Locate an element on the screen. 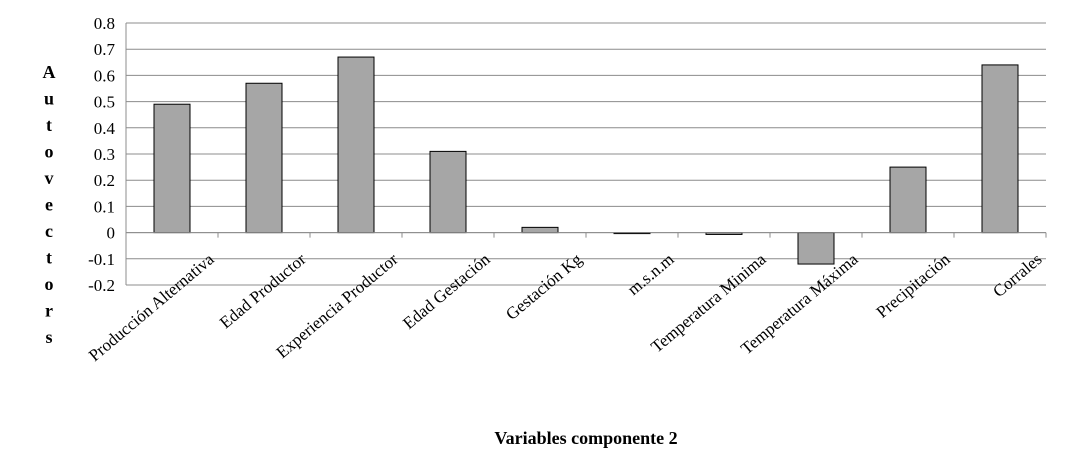 The height and width of the screenshot is (457, 1081). y-tick-labels: 0.8 0.7 0.6 0.5 0.4 0.3 0.2 0.1 0 -0.1 -0.2 is located at coordinates (101, 154).